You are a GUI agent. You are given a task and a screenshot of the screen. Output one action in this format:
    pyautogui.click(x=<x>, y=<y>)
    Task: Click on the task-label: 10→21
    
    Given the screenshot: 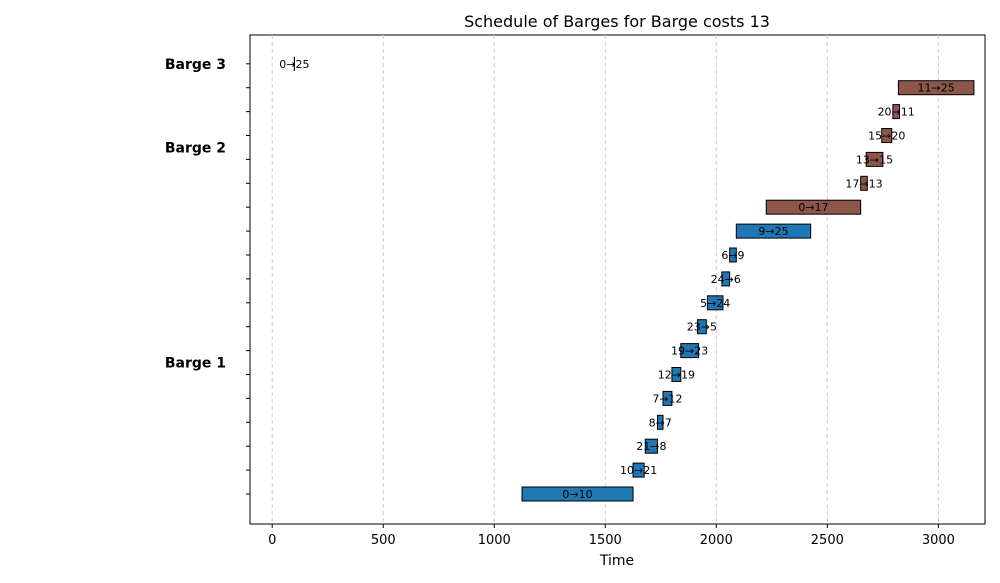 What is the action you would take?
    pyautogui.click(x=638, y=470)
    